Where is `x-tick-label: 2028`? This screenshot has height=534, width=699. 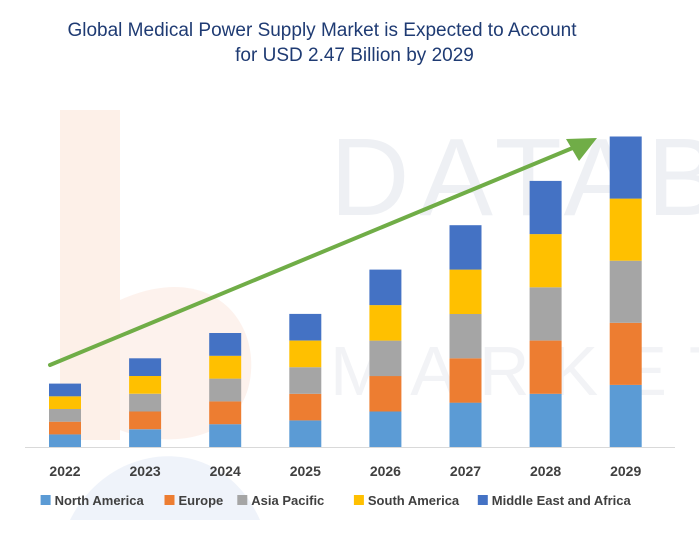
x-tick-label: 2028 is located at coordinates (545, 471).